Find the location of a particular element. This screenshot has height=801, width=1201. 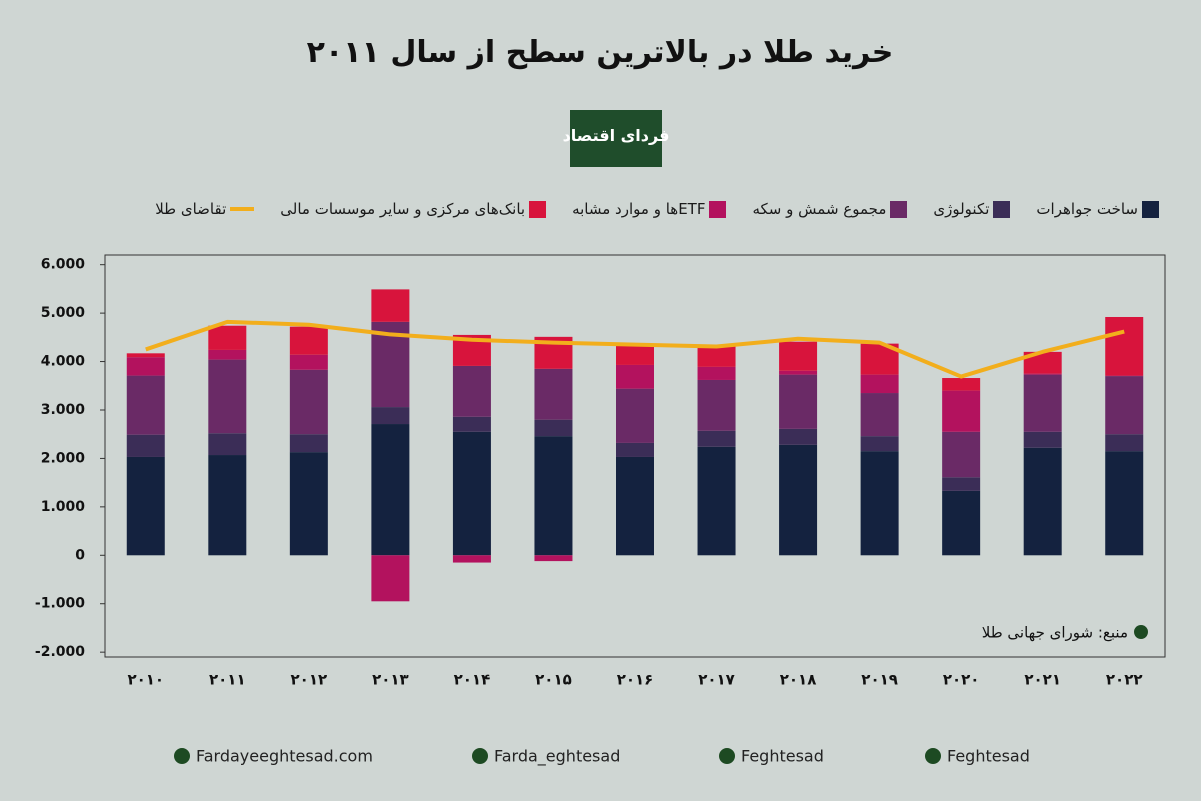

legend-label: تکنولوژی is located at coordinates (961, 209).